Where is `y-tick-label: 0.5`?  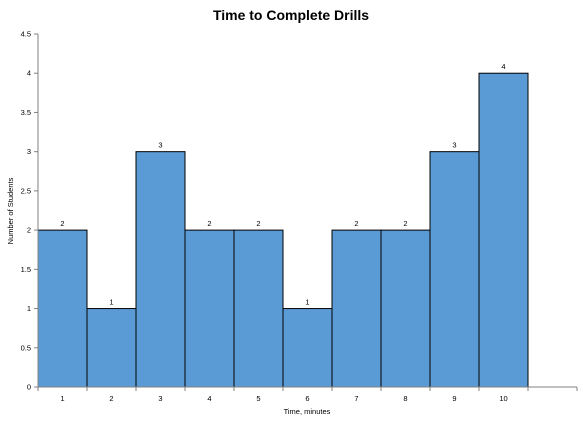 y-tick-label: 0.5 is located at coordinates (26, 347).